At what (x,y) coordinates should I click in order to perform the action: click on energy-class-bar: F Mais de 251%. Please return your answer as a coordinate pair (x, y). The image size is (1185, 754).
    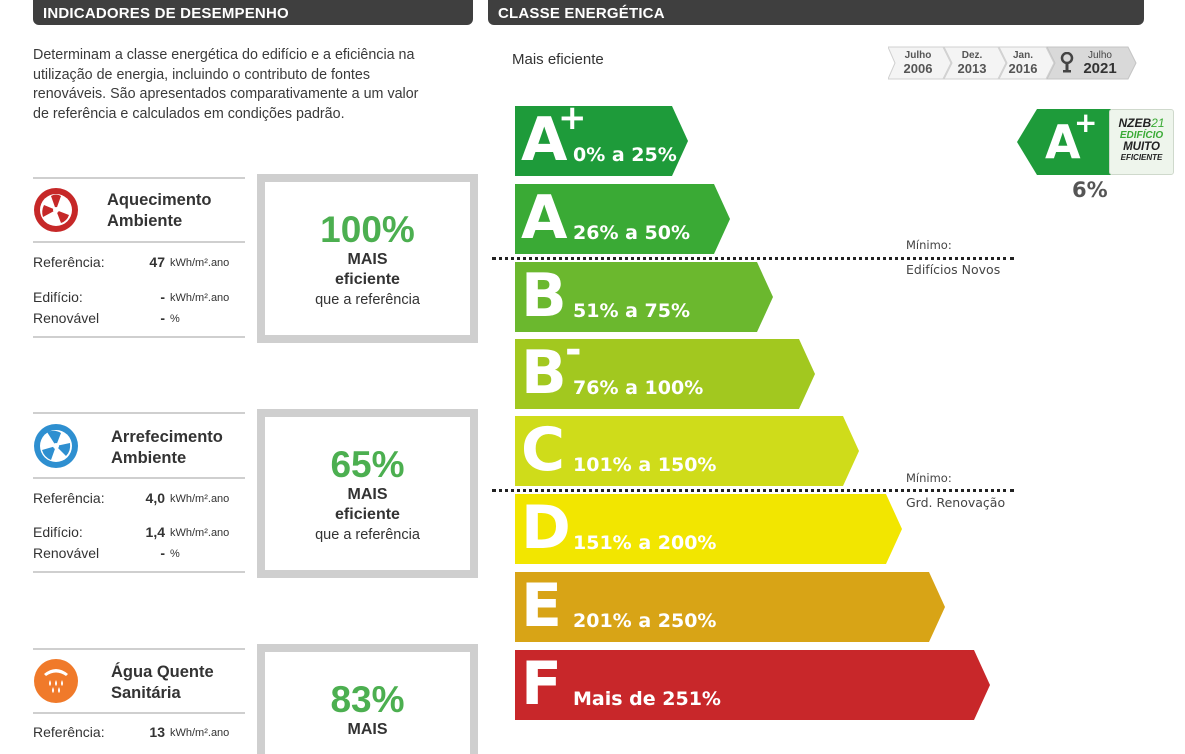
    Looking at the image, I should click on (752, 684).